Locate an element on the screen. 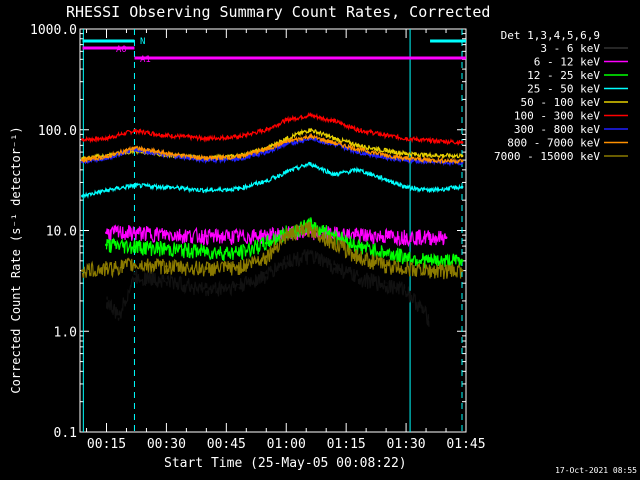 The image size is (640, 480). y-tick-label: 10.0 is located at coordinates (61, 232).